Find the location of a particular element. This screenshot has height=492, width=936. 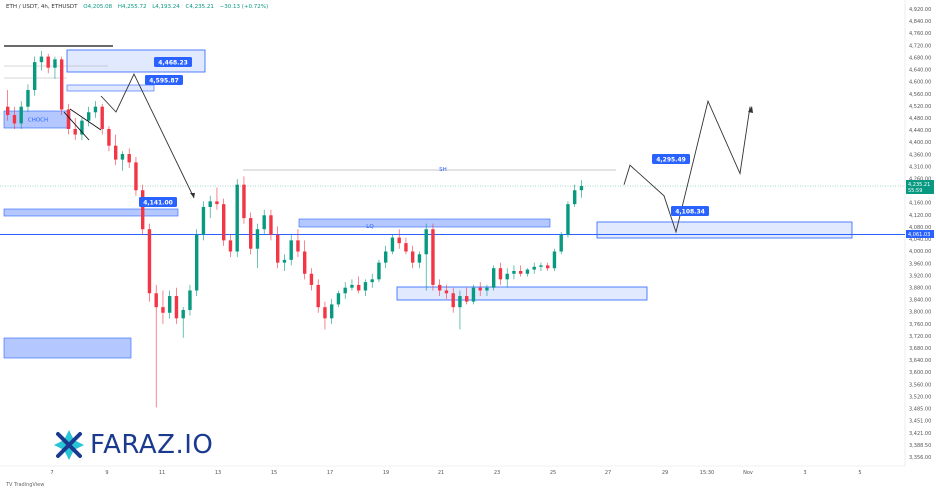

current-price-tag: 4,235.21 55:59 is located at coordinates (920, 187).